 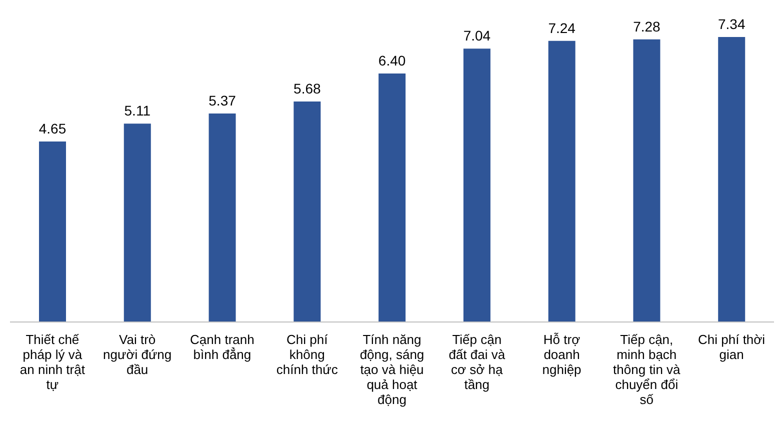 What do you see at coordinates (137, 110) in the screenshot?
I see `data-label: 5.11` at bounding box center [137, 110].